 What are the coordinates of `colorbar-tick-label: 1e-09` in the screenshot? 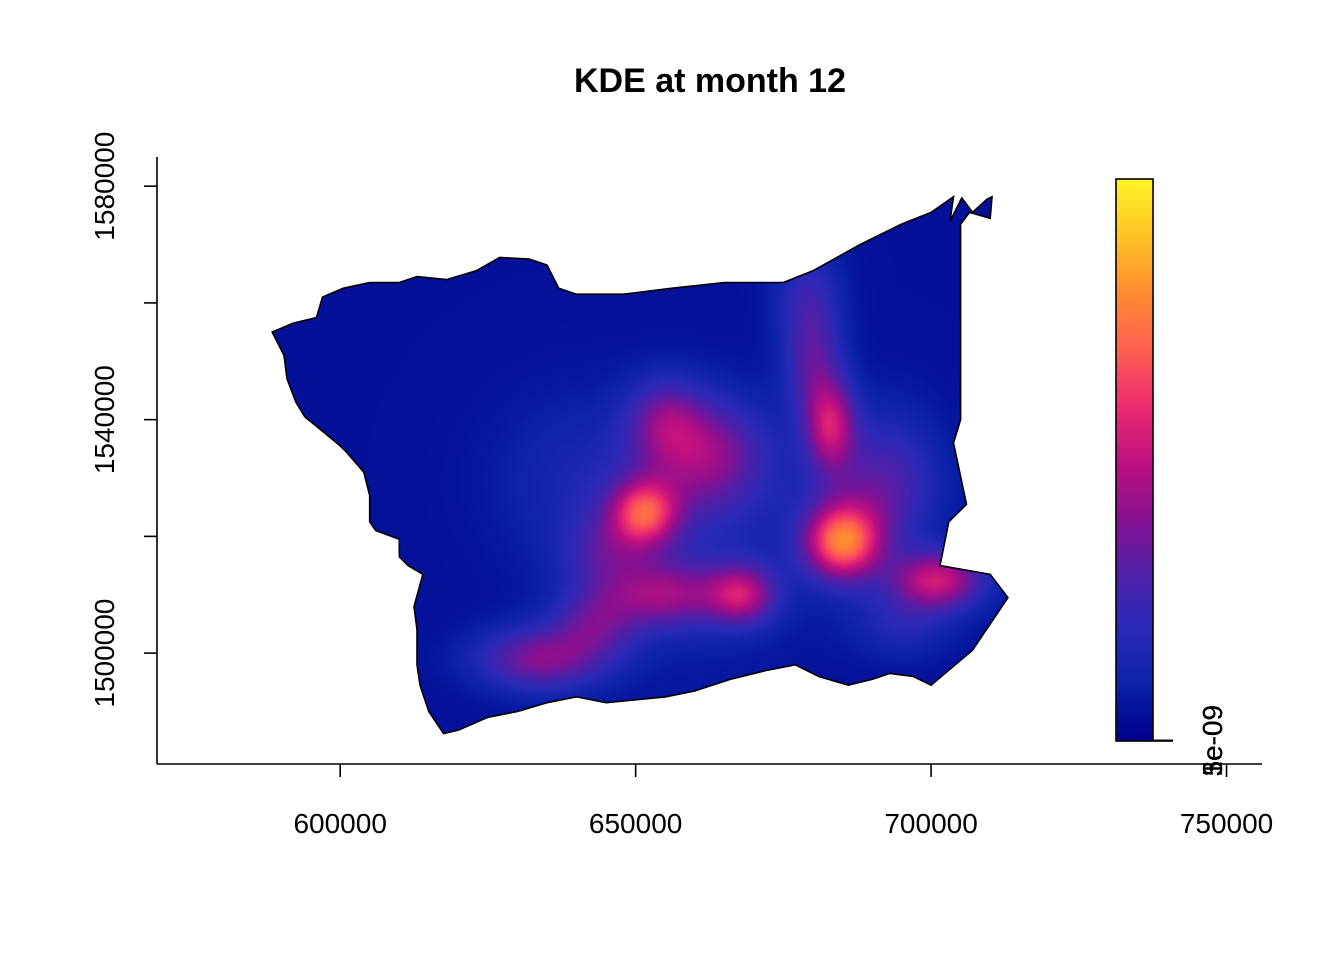 It's located at (1212, 741).